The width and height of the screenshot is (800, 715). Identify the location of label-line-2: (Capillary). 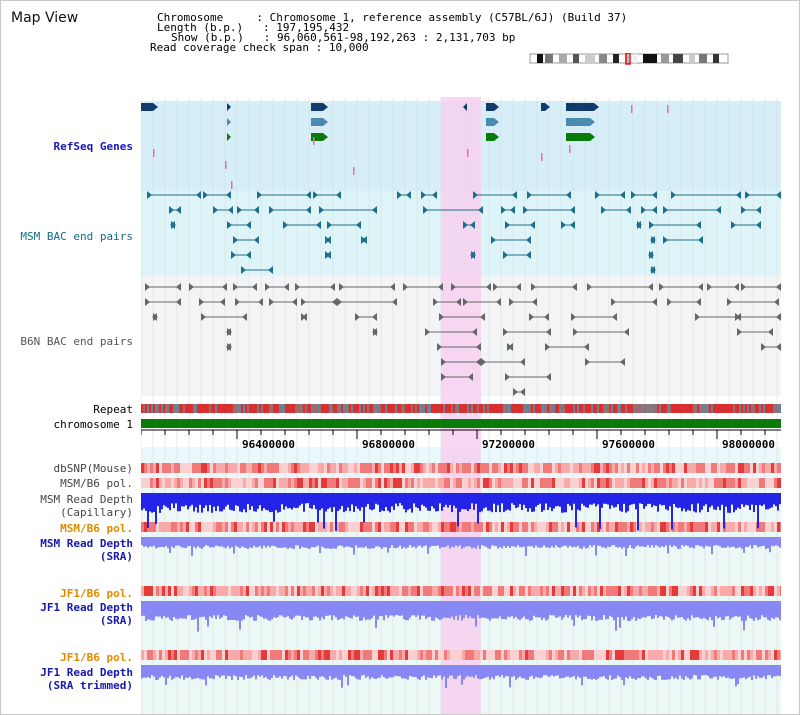
(96, 512).